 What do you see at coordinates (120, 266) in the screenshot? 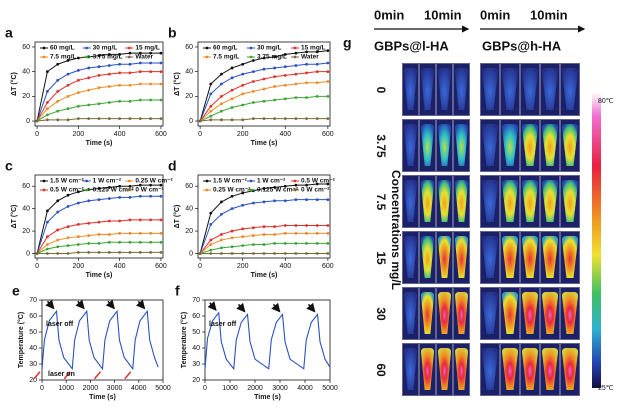
I see `x-tick-label: 400` at bounding box center [120, 266].